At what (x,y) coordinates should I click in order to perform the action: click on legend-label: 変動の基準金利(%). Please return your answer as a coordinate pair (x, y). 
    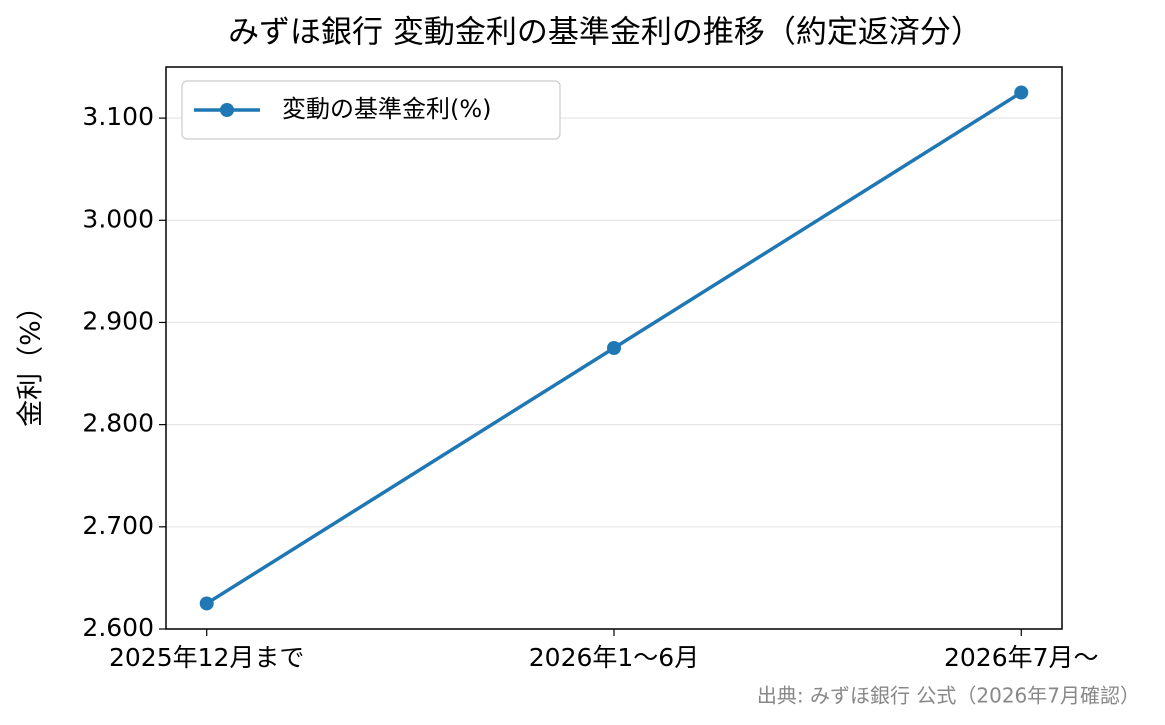
    Looking at the image, I should click on (387, 109).